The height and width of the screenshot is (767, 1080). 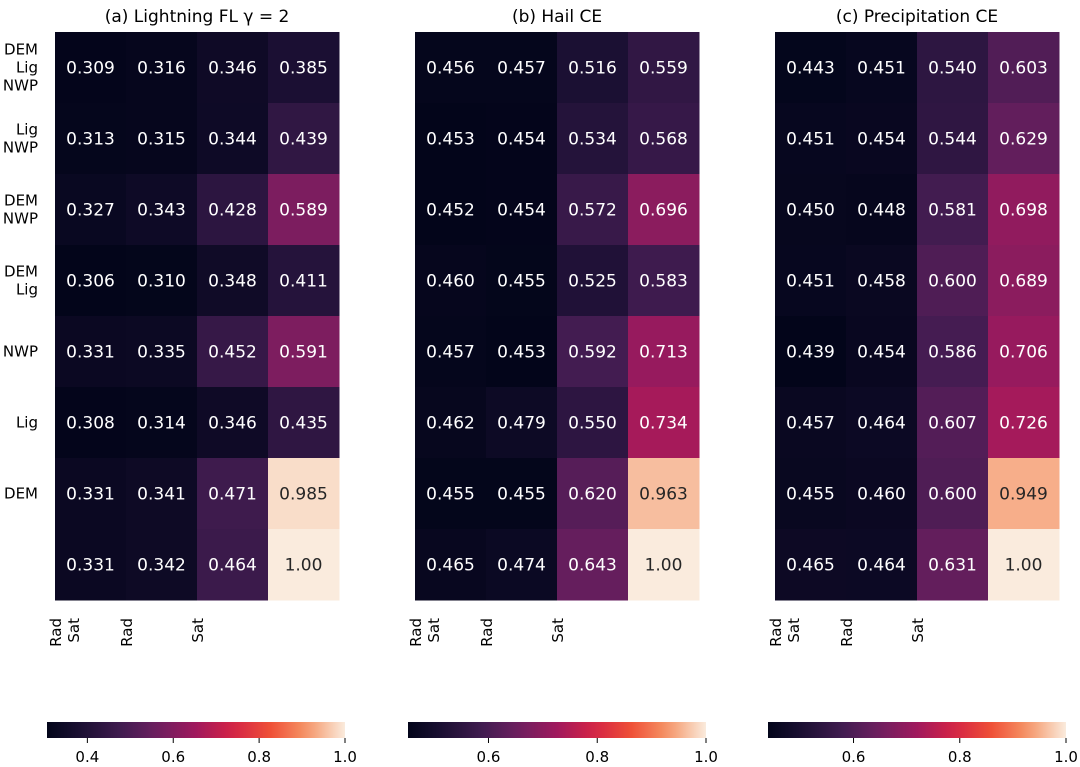 I want to click on panel-1-cell-label-r4-c2: 0.592, so click(x=592, y=353).